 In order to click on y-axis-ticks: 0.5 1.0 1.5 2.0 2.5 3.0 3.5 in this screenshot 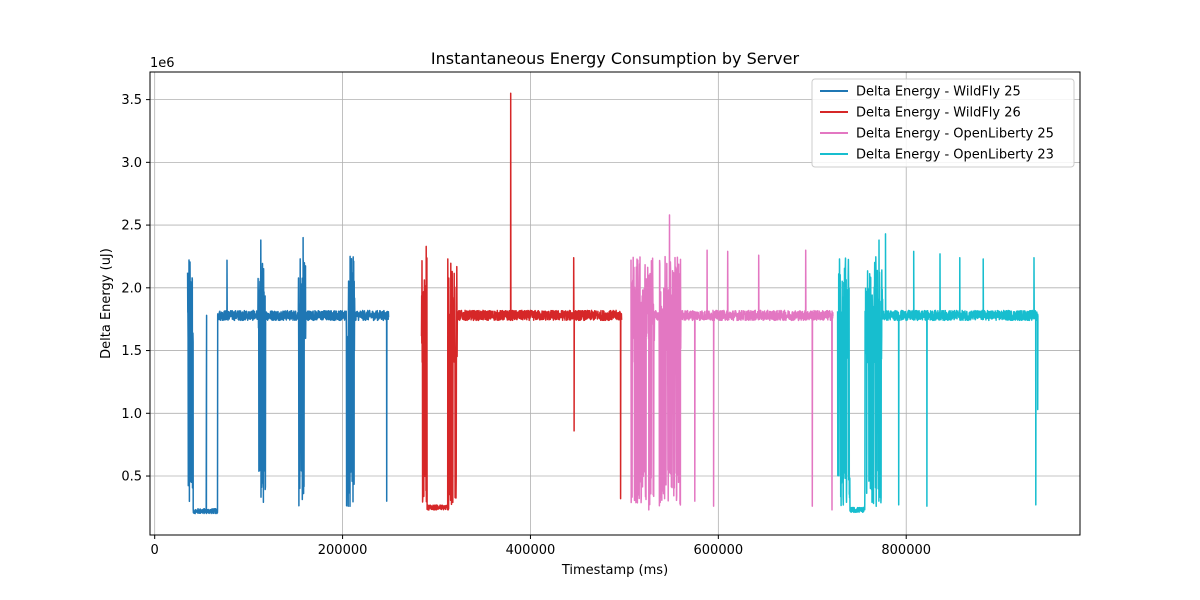, I will do `click(135, 289)`.